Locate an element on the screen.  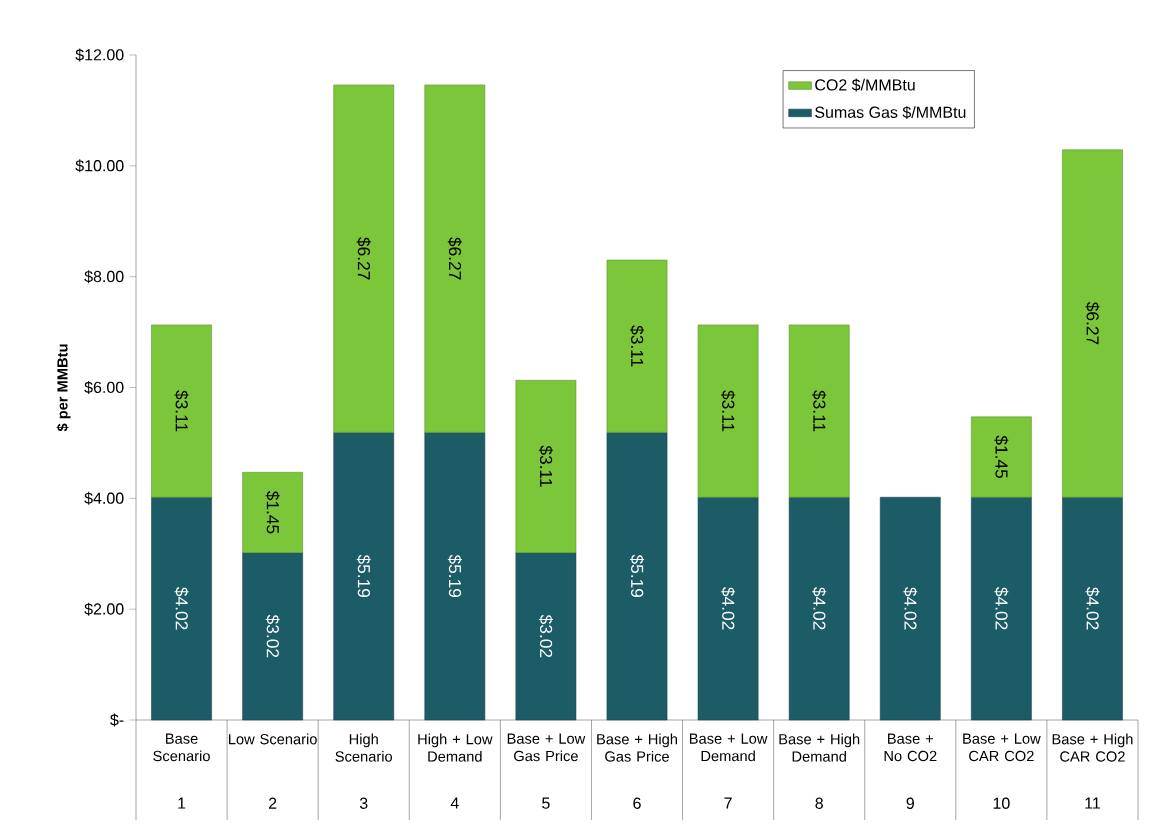
text: 7 is located at coordinates (728, 803).